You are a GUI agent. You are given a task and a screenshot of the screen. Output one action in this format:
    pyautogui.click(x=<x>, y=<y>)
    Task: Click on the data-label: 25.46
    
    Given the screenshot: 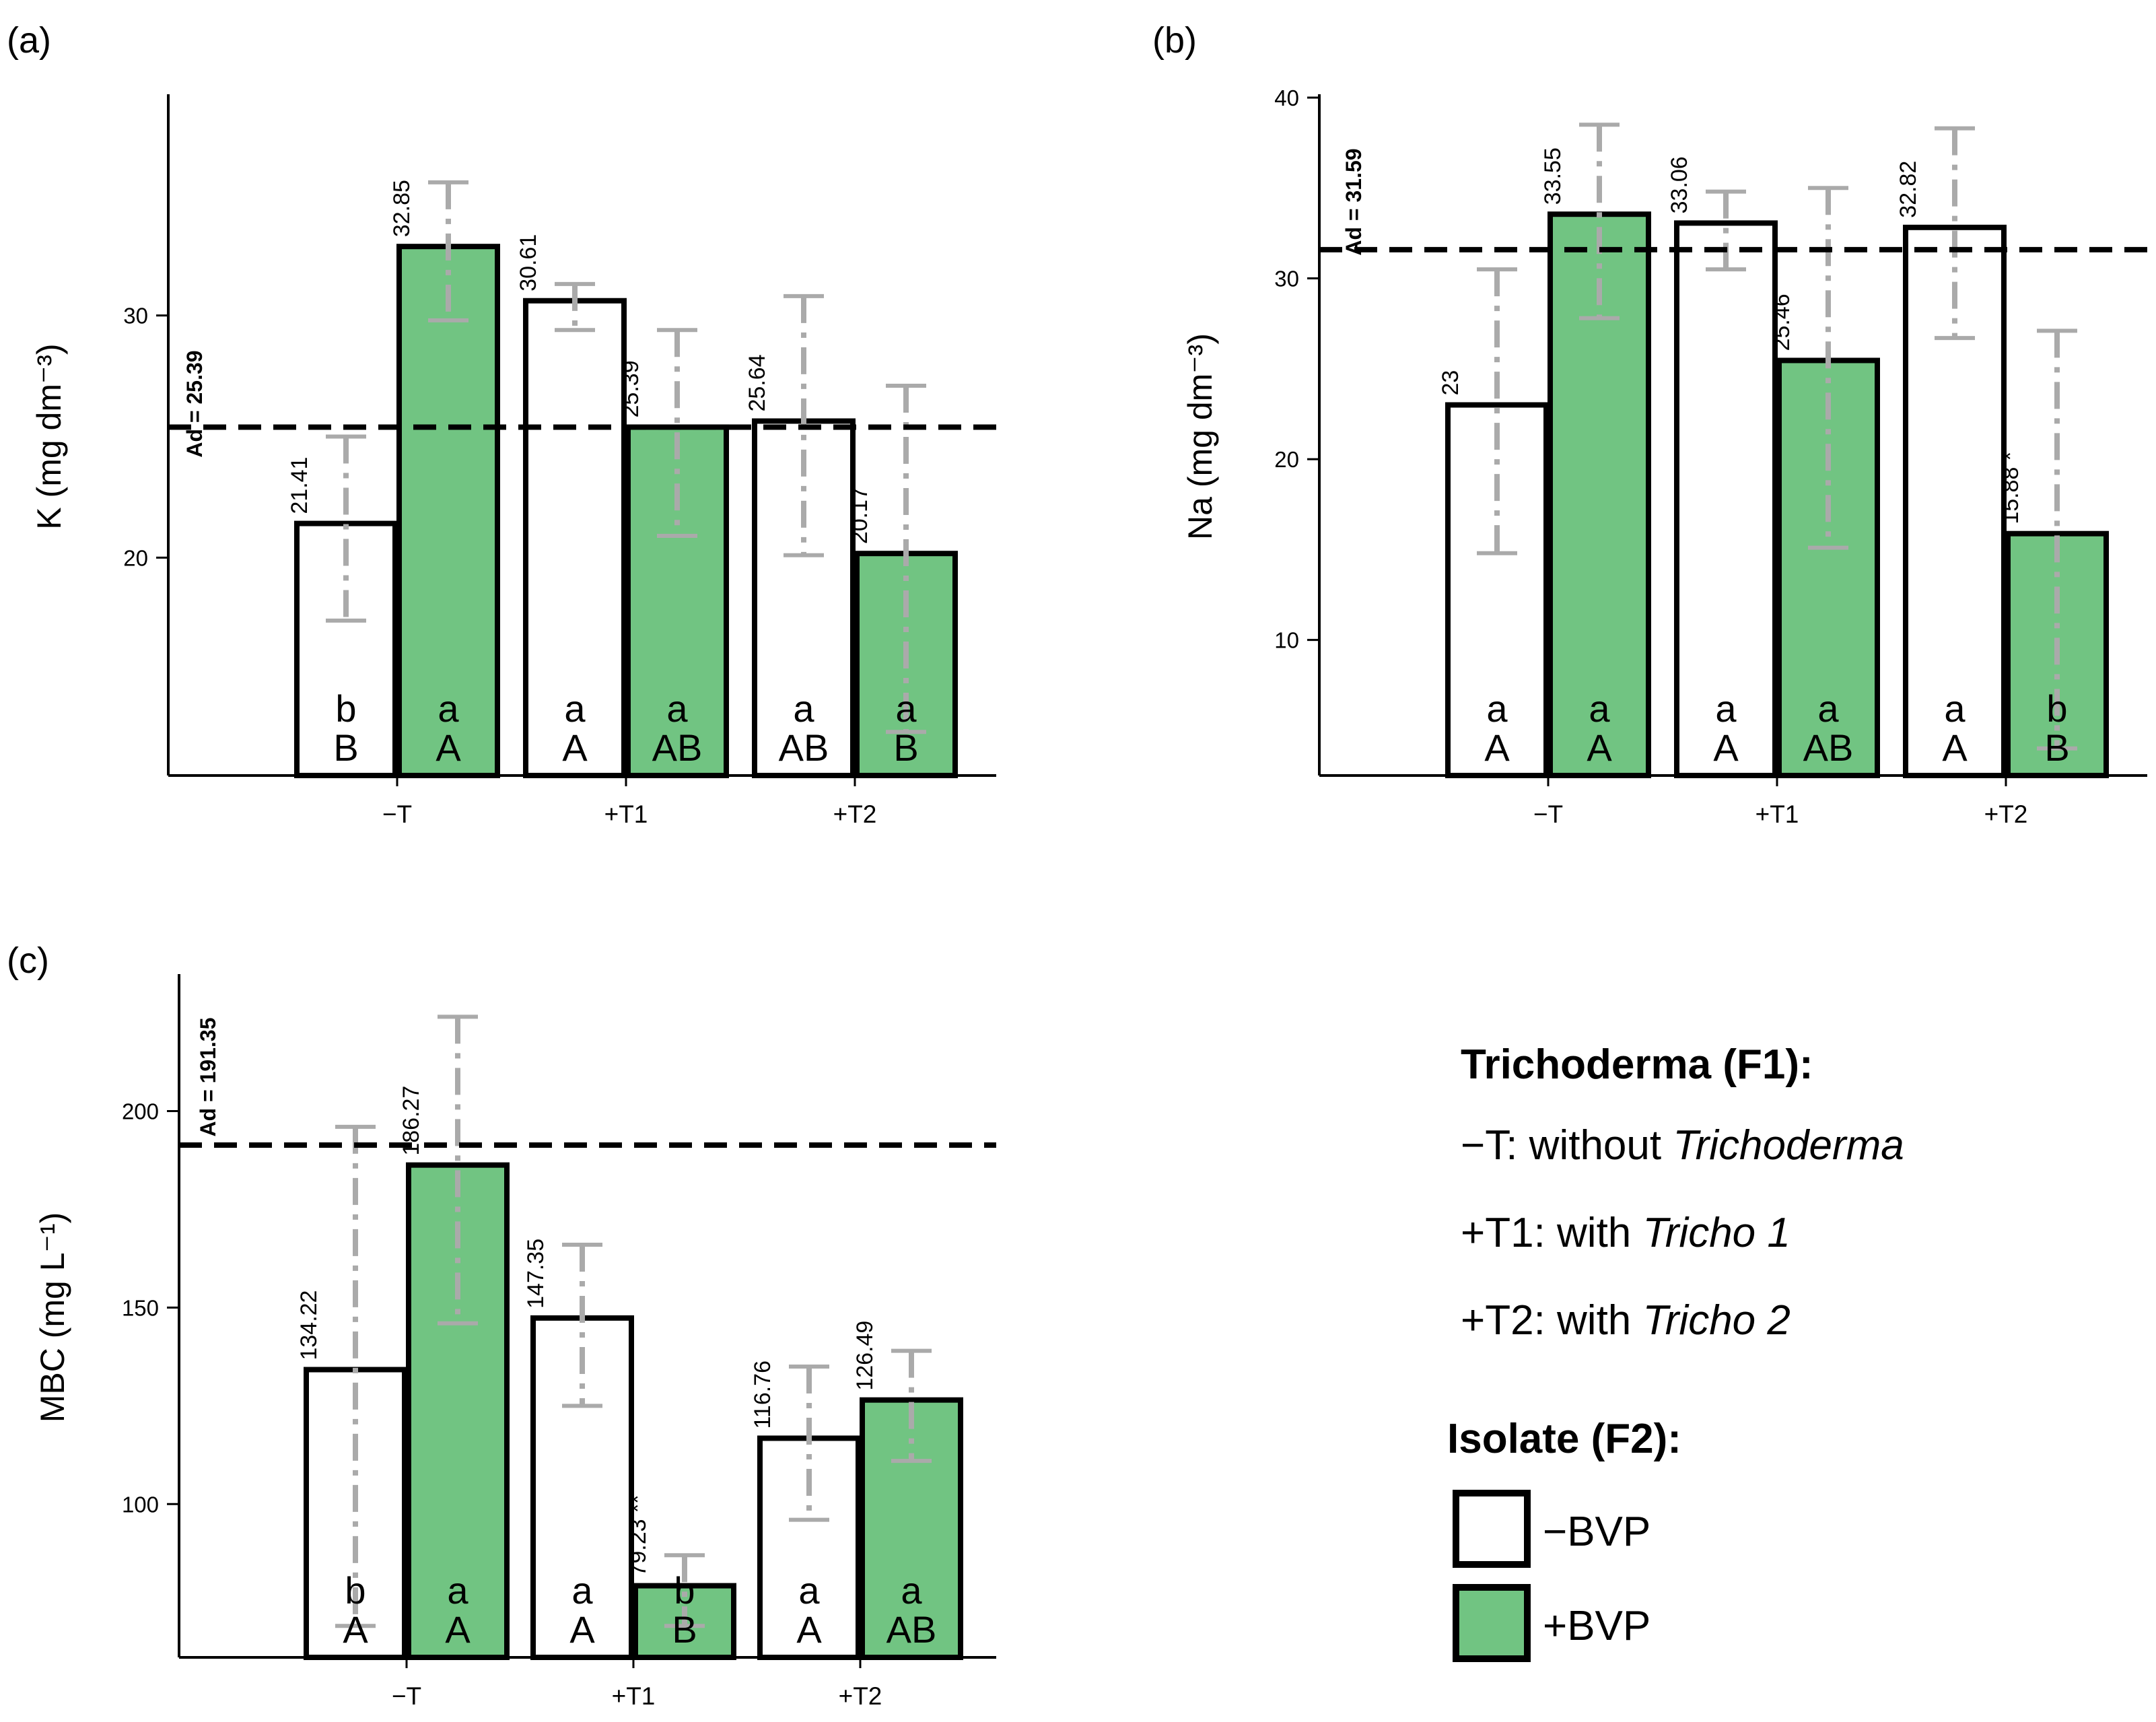 What is the action you would take?
    pyautogui.click(x=1782, y=322)
    